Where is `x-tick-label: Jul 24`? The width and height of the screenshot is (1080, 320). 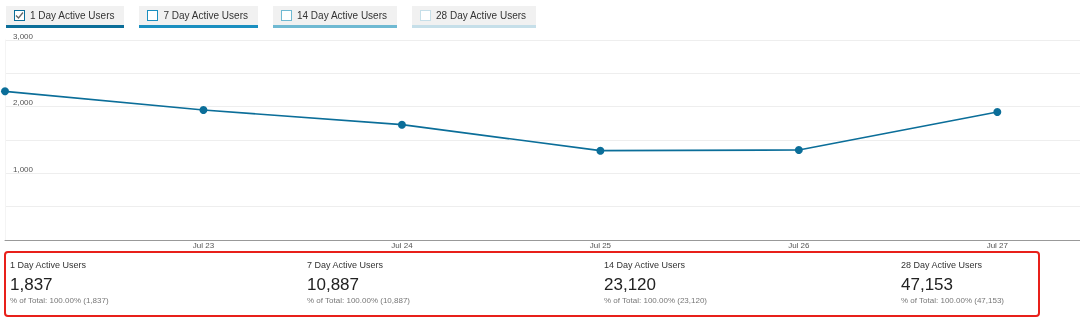 x-tick-label: Jul 24 is located at coordinates (402, 245).